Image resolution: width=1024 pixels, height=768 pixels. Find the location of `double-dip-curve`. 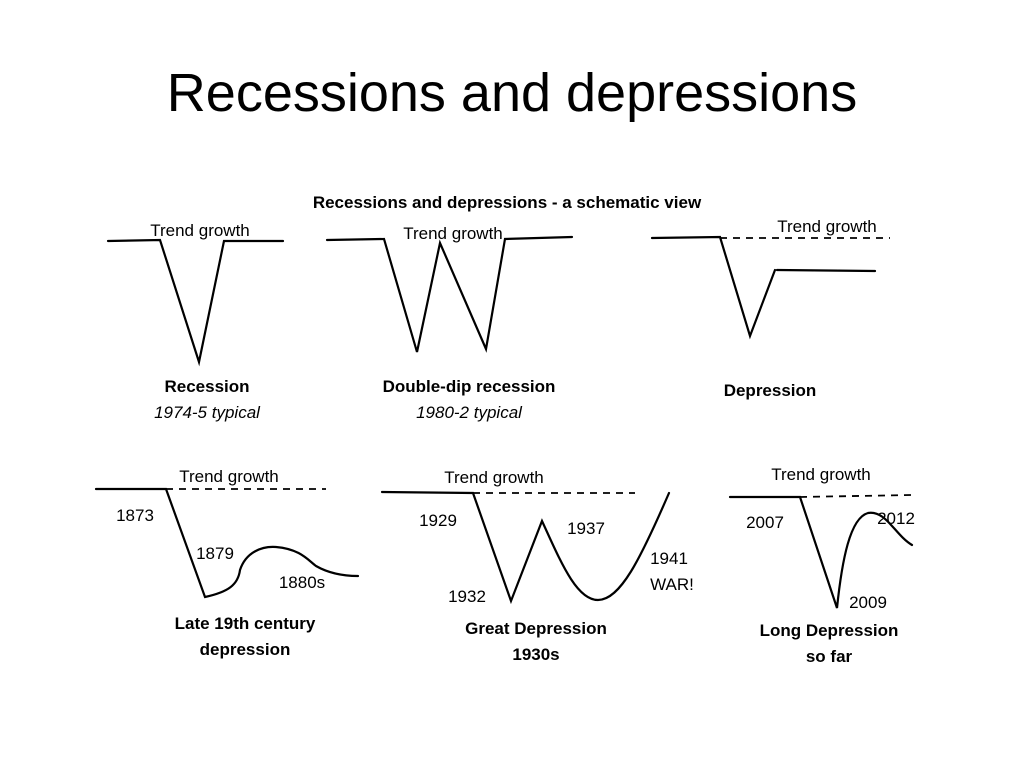

double-dip-curve is located at coordinates (449, 294).